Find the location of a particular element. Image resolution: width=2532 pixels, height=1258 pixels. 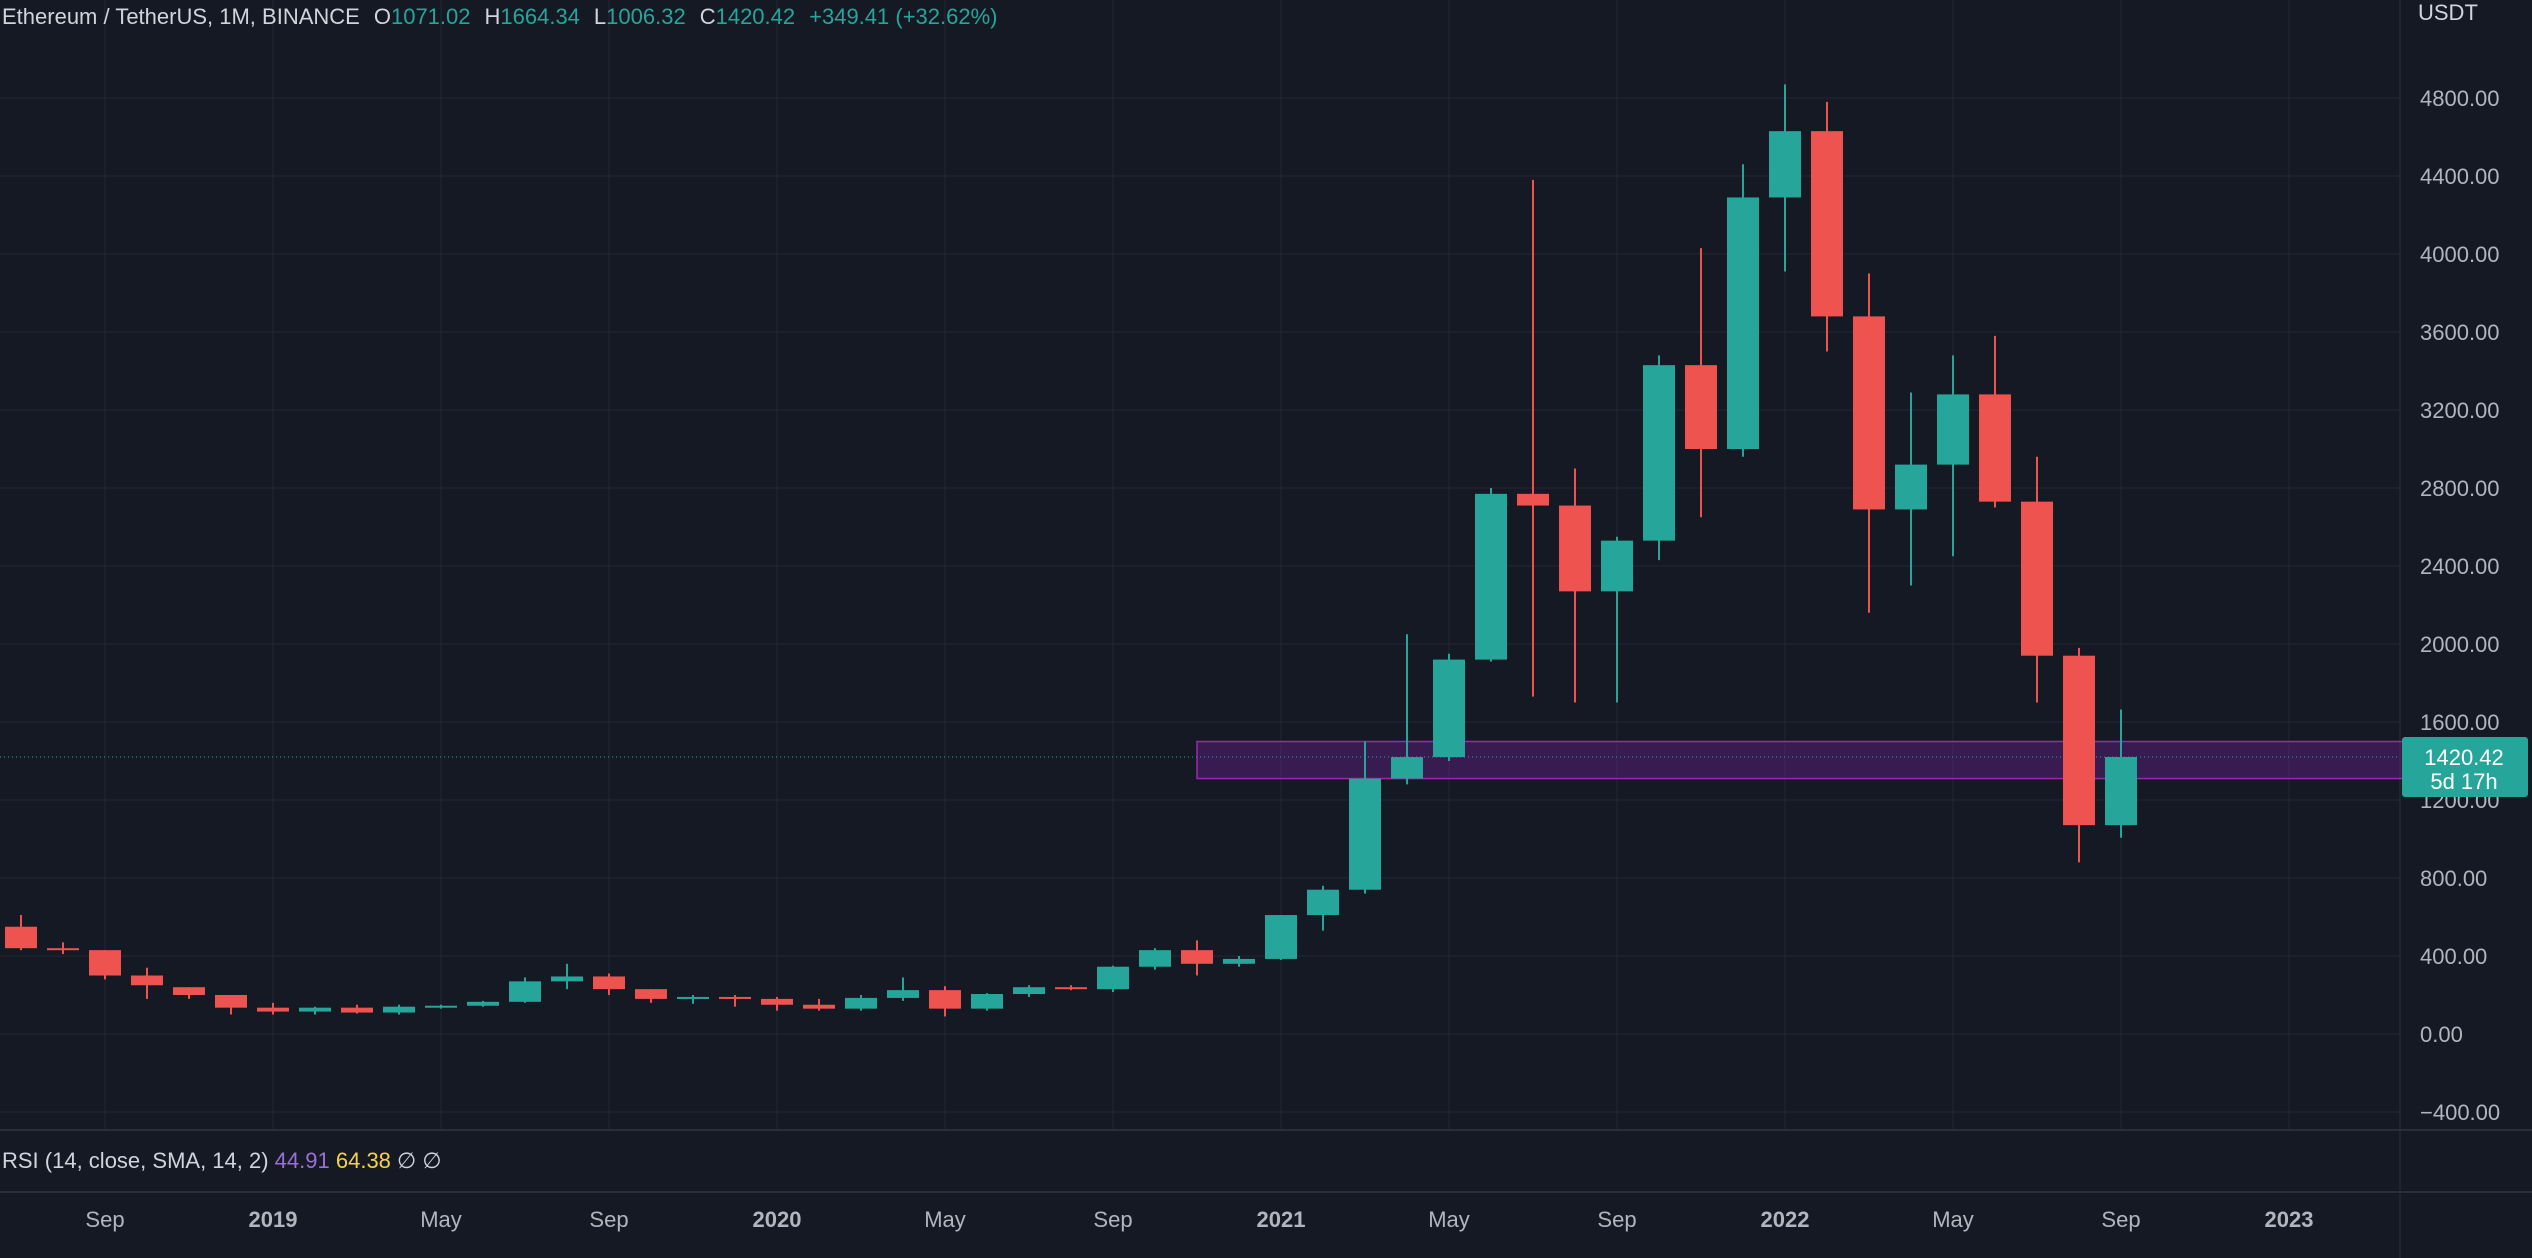

last-price-tag-bg is located at coordinates (2465, 767).